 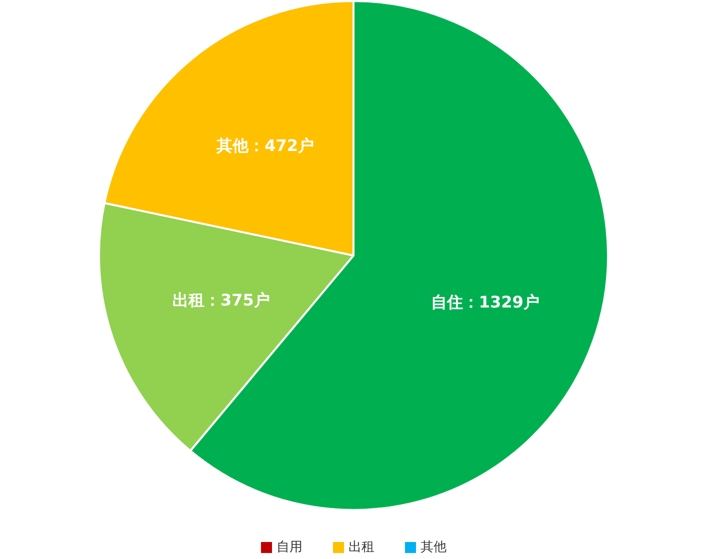 What do you see at coordinates (485, 302) in the screenshot?
I see `slice-label: 自住：1329户` at bounding box center [485, 302].